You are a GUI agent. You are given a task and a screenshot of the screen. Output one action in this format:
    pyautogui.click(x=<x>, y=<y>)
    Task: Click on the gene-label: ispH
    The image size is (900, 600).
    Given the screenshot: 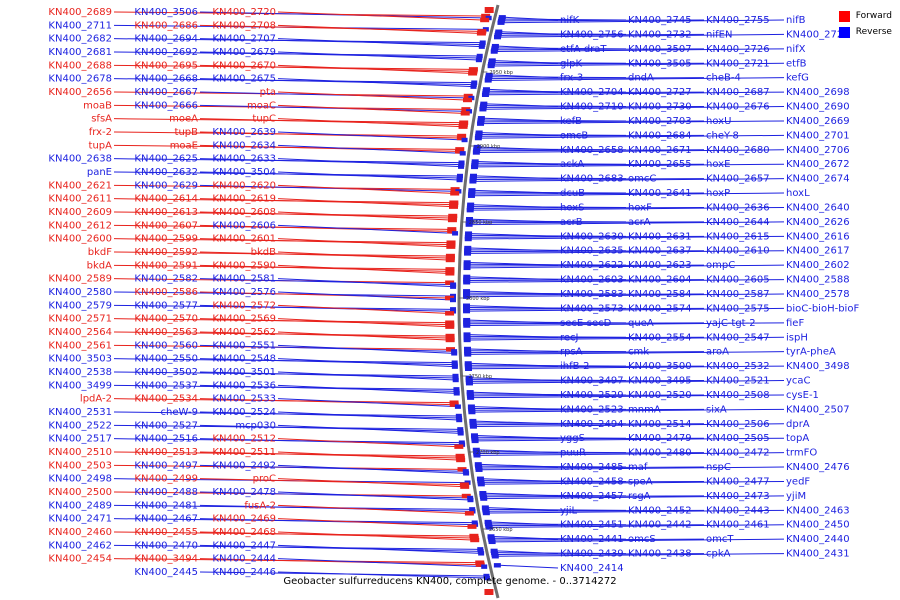 What is the action you would take?
    pyautogui.click(x=797, y=337)
    